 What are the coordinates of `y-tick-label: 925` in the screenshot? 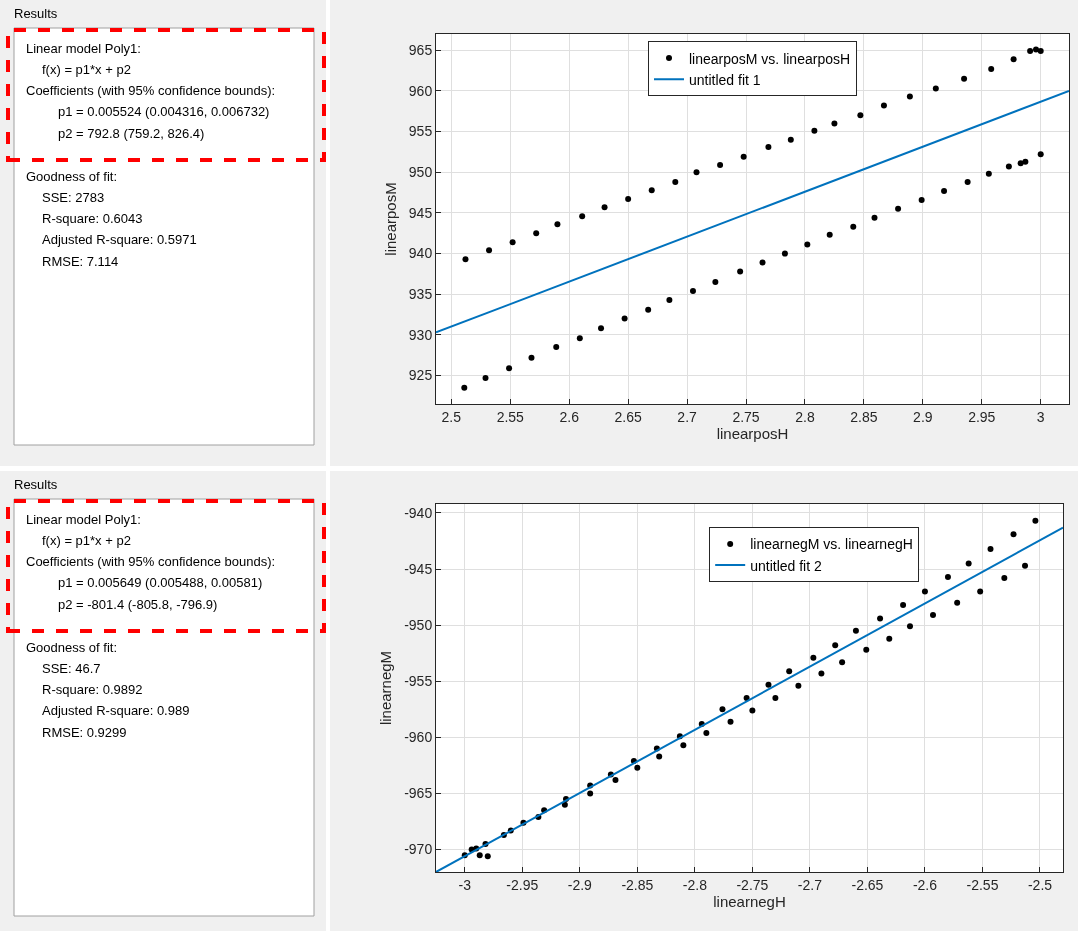 It's located at (420, 375).